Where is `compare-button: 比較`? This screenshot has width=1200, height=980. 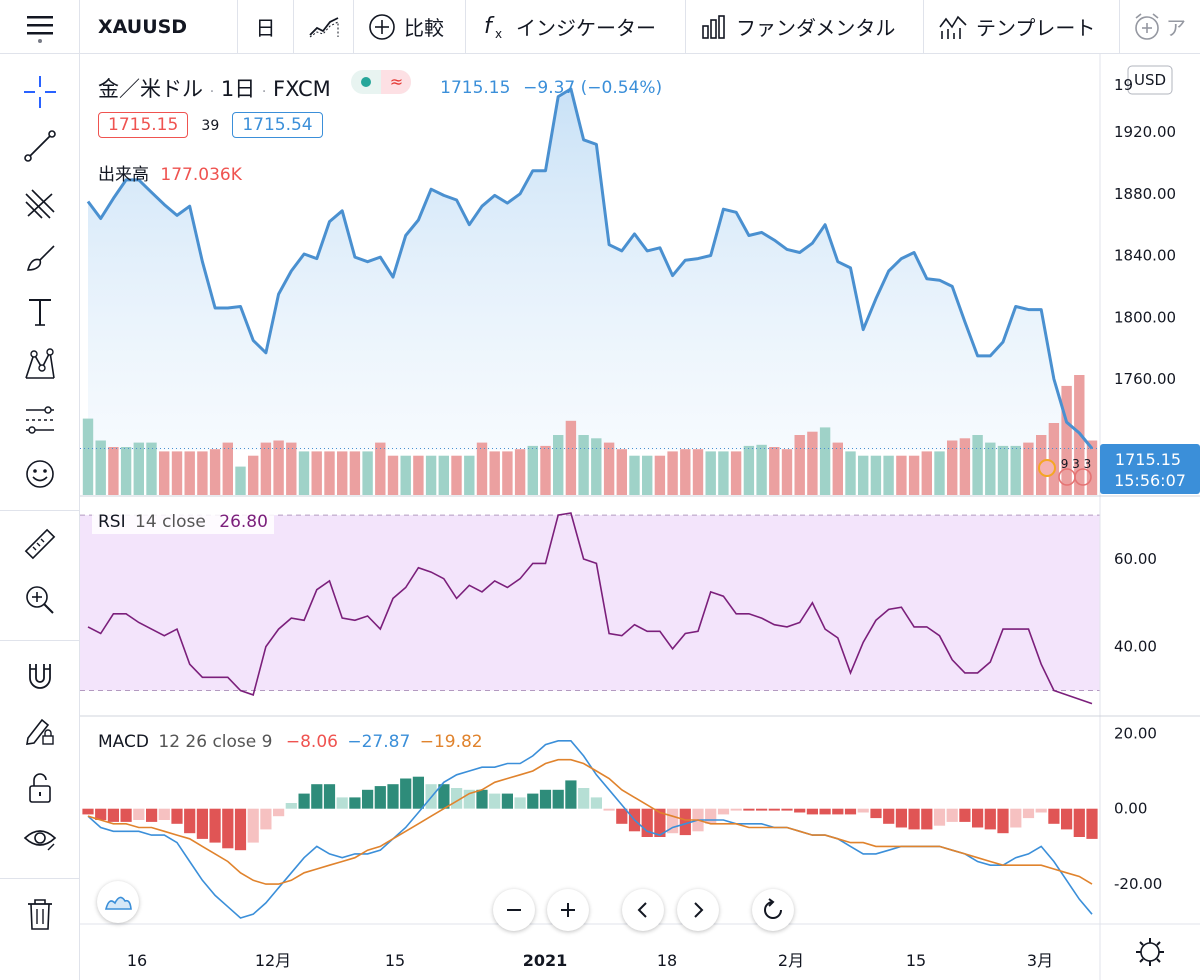
compare-button: 比較 is located at coordinates (410, 26).